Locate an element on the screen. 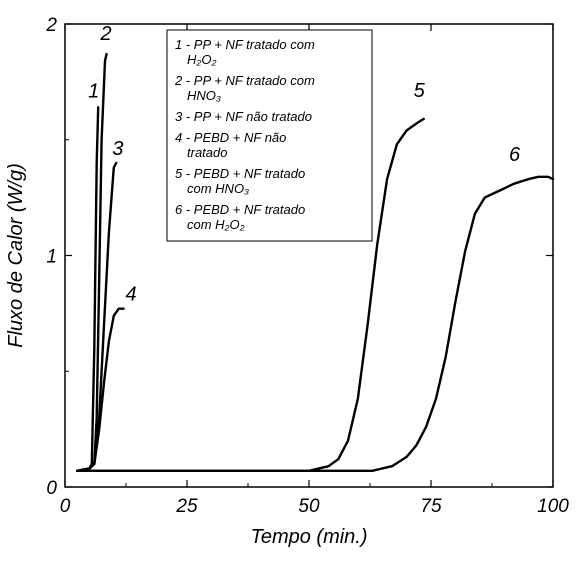 The image size is (578, 563). legend-entry-5-line-0: 5 - PEBD + NF tratado is located at coordinates (240, 173).